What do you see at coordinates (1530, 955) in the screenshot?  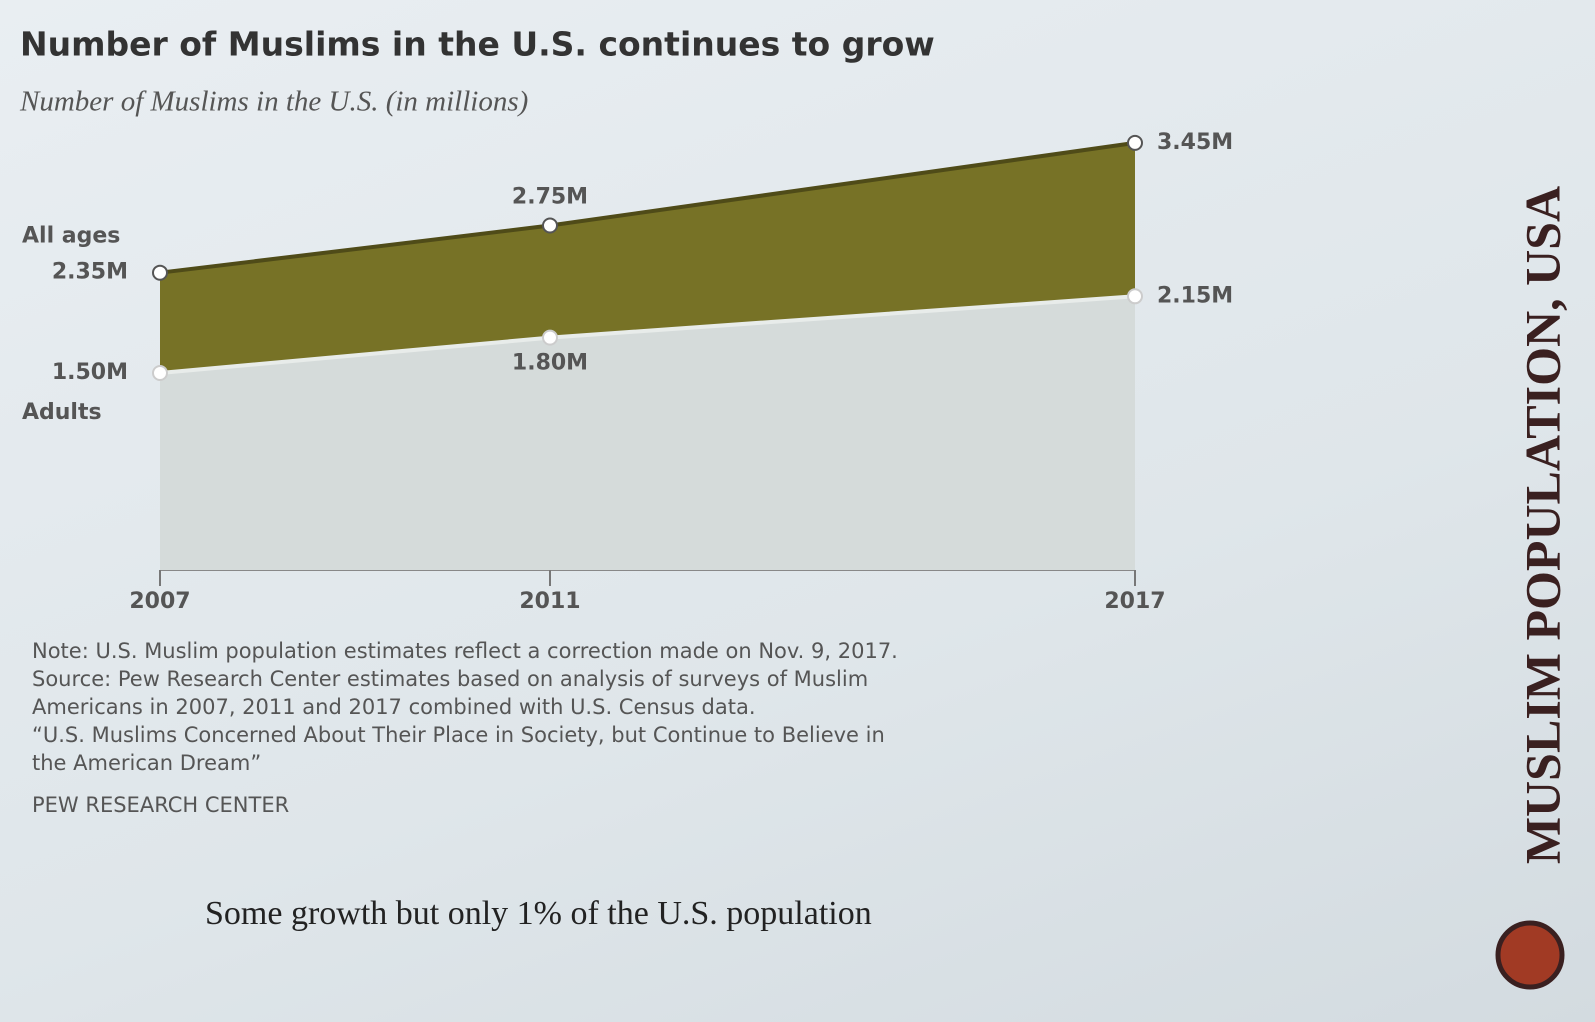 I see `bullet-icon` at bounding box center [1530, 955].